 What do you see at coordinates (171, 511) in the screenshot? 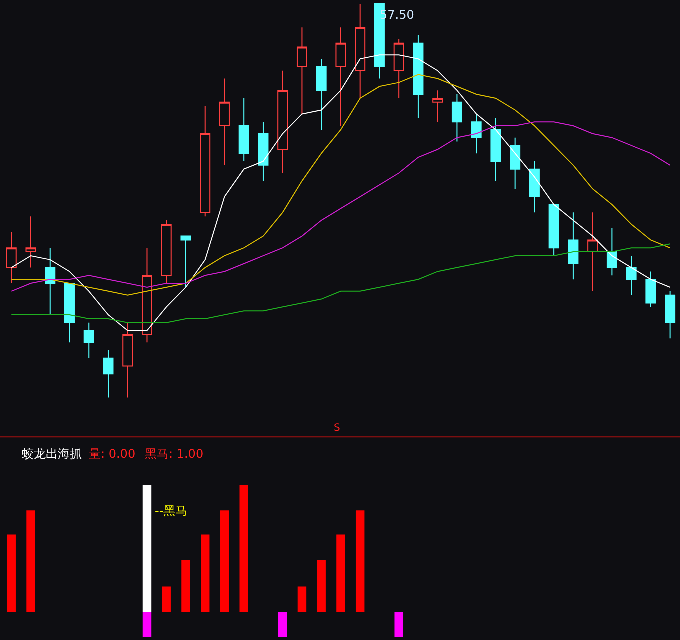
I see `series-label: --黑马` at bounding box center [171, 511].